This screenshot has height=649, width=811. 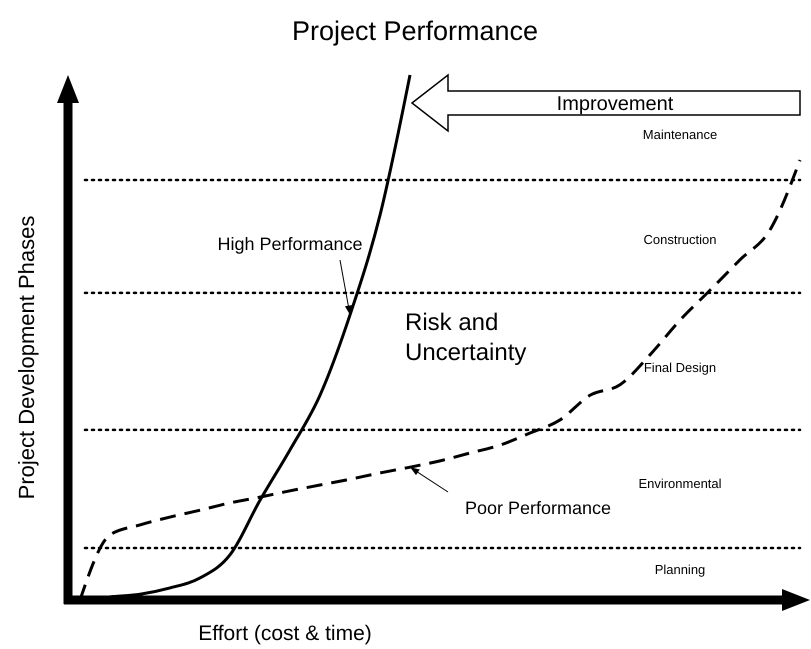 What do you see at coordinates (680, 239) in the screenshot?
I see `annotation: Construction` at bounding box center [680, 239].